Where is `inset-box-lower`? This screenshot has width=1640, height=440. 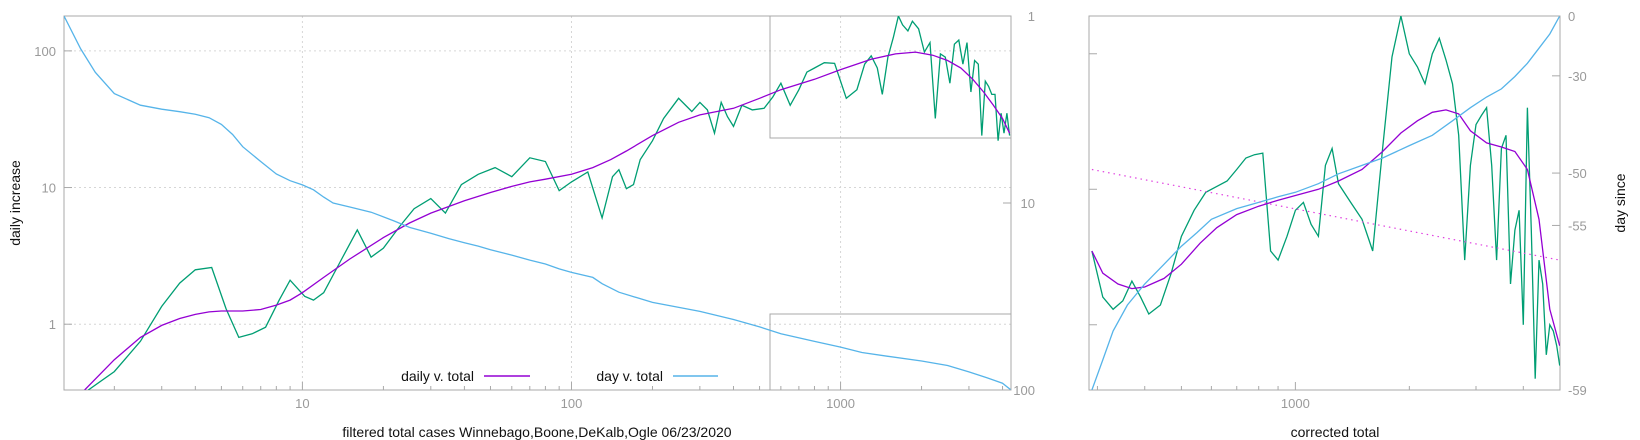
inset-box-lower is located at coordinates (890, 352).